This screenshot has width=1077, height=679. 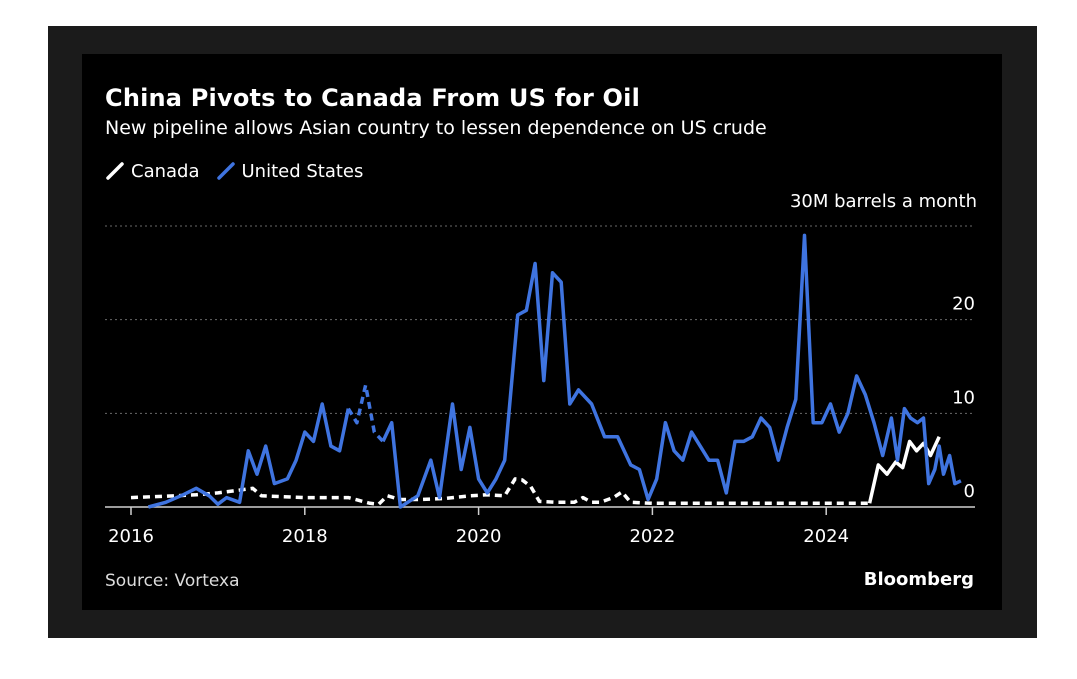 What do you see at coordinates (963, 397) in the screenshot?
I see `y-tick-label-1: 10` at bounding box center [963, 397].